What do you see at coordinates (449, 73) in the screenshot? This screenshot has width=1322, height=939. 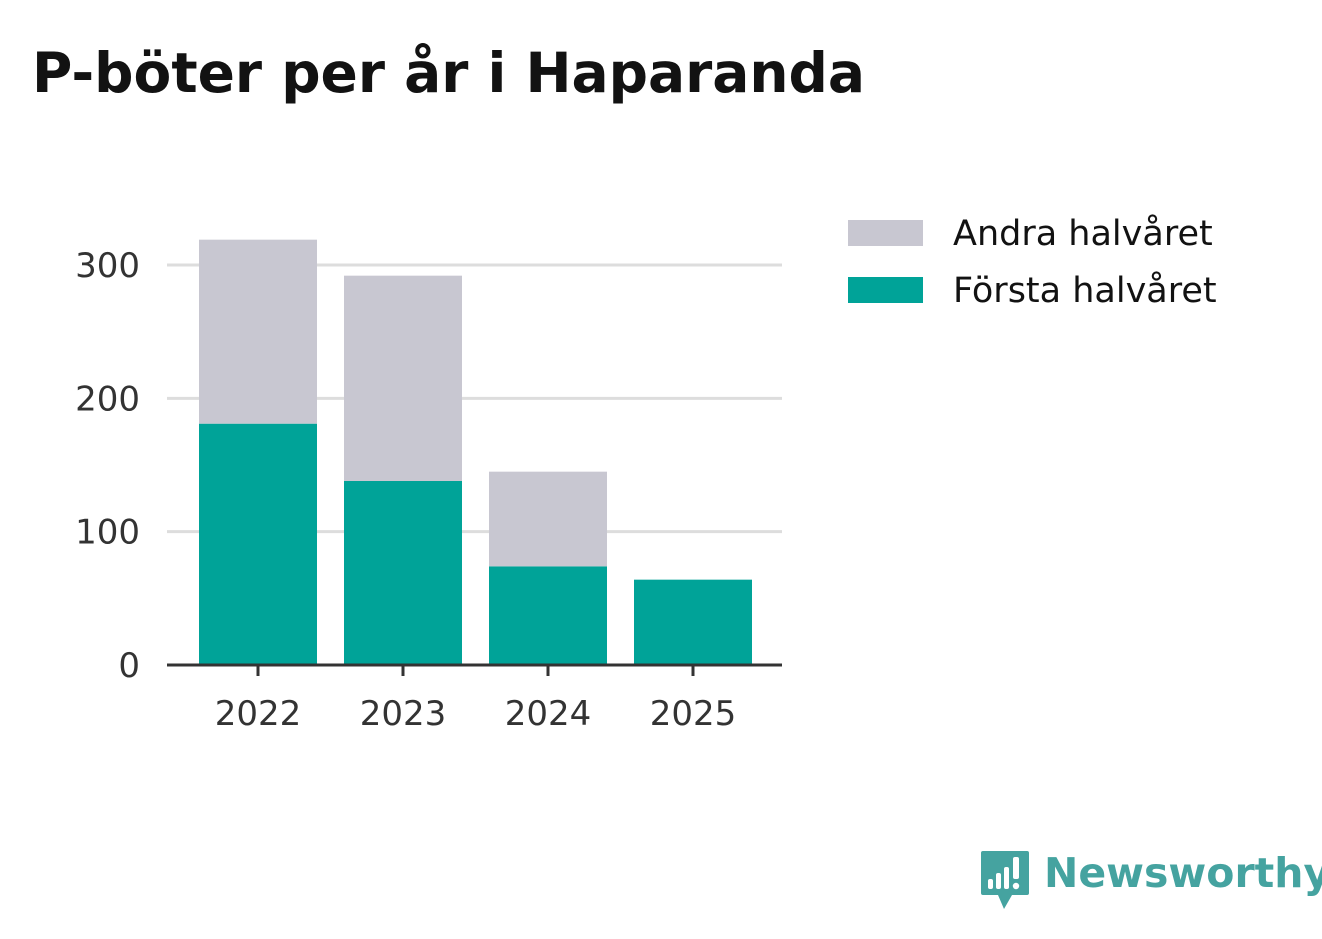 I see `chart-title: P-böter per år i Haparanda` at bounding box center [449, 73].